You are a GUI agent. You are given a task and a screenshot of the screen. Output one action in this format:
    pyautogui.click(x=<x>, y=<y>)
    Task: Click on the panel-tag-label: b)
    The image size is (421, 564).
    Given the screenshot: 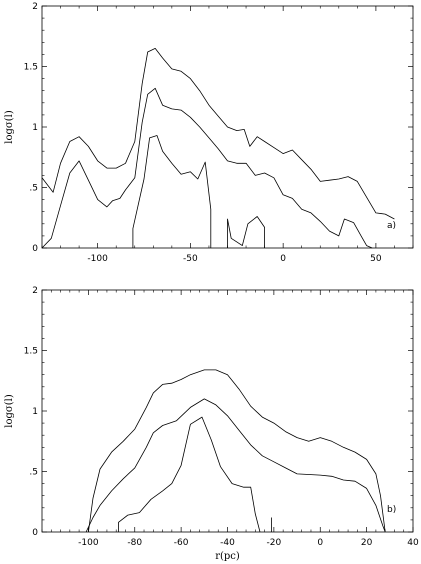 What is the action you would take?
    pyautogui.click(x=391, y=510)
    